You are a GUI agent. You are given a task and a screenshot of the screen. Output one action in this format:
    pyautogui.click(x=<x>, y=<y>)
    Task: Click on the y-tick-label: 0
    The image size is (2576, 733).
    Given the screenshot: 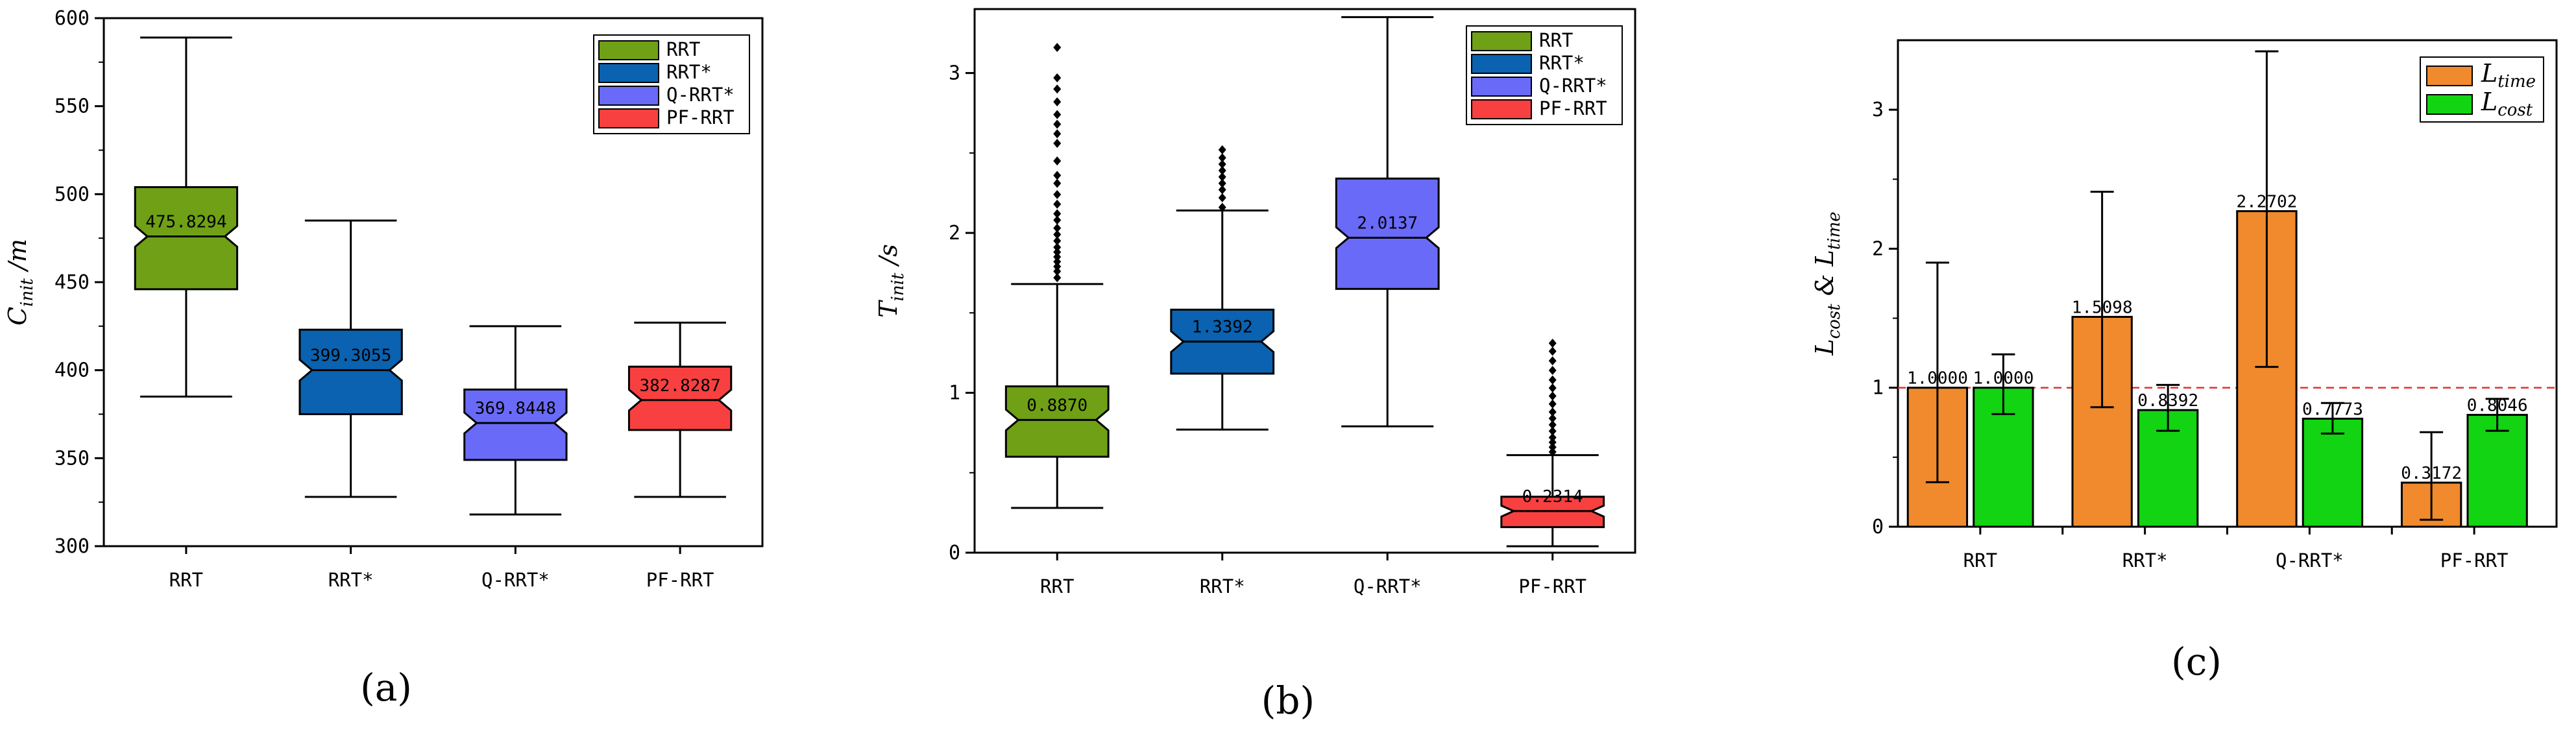 What is the action you would take?
    pyautogui.click(x=1878, y=527)
    